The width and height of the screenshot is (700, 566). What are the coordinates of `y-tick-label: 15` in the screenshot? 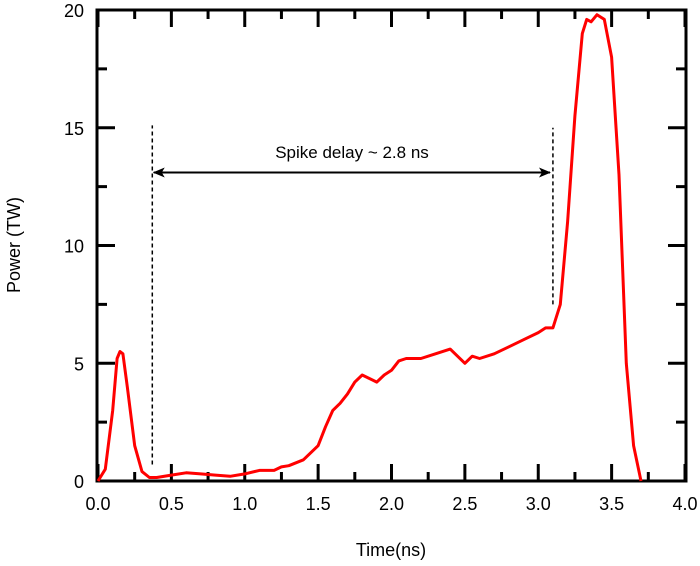 It's located at (74, 129).